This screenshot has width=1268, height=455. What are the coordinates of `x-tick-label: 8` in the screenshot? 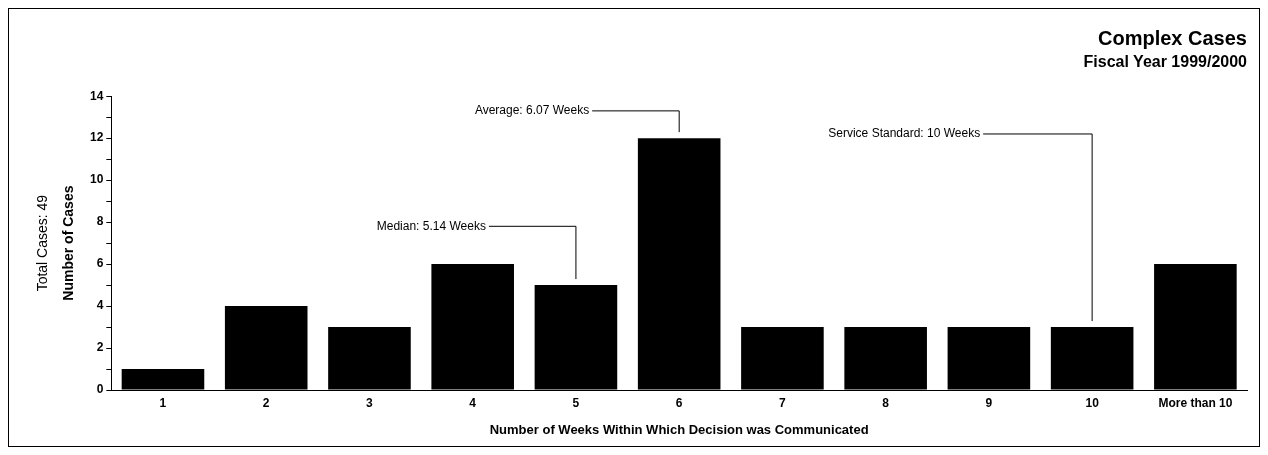 It's located at (886, 402).